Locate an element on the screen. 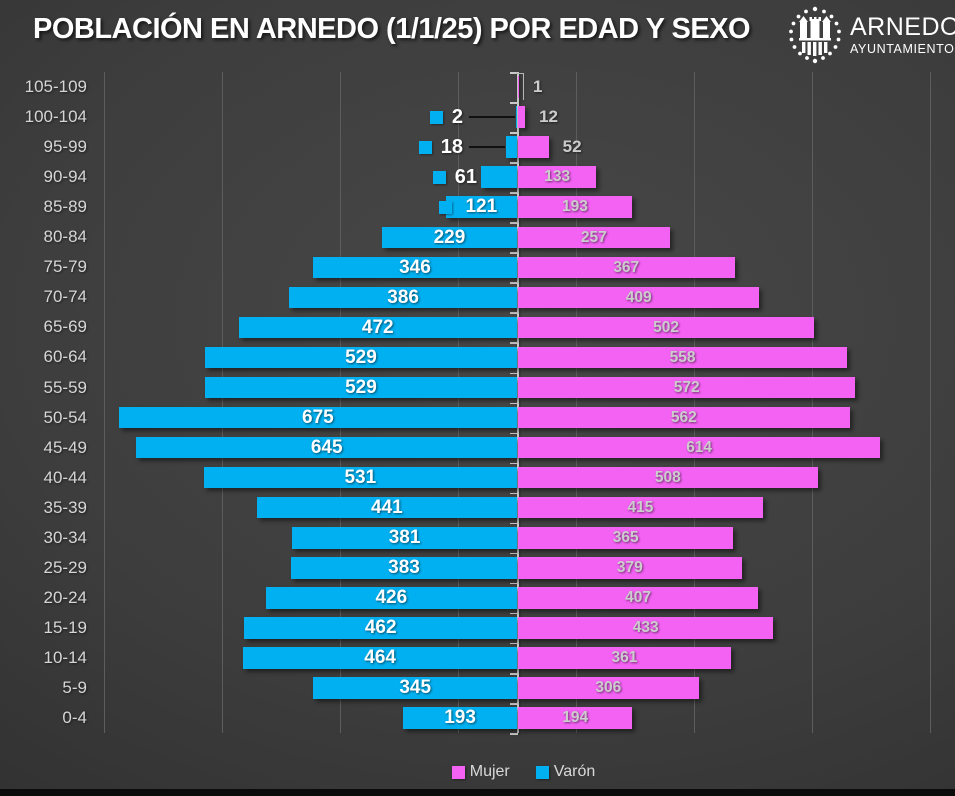 This screenshot has height=796, width=955. varon-value-label: 121 is located at coordinates (481, 207).